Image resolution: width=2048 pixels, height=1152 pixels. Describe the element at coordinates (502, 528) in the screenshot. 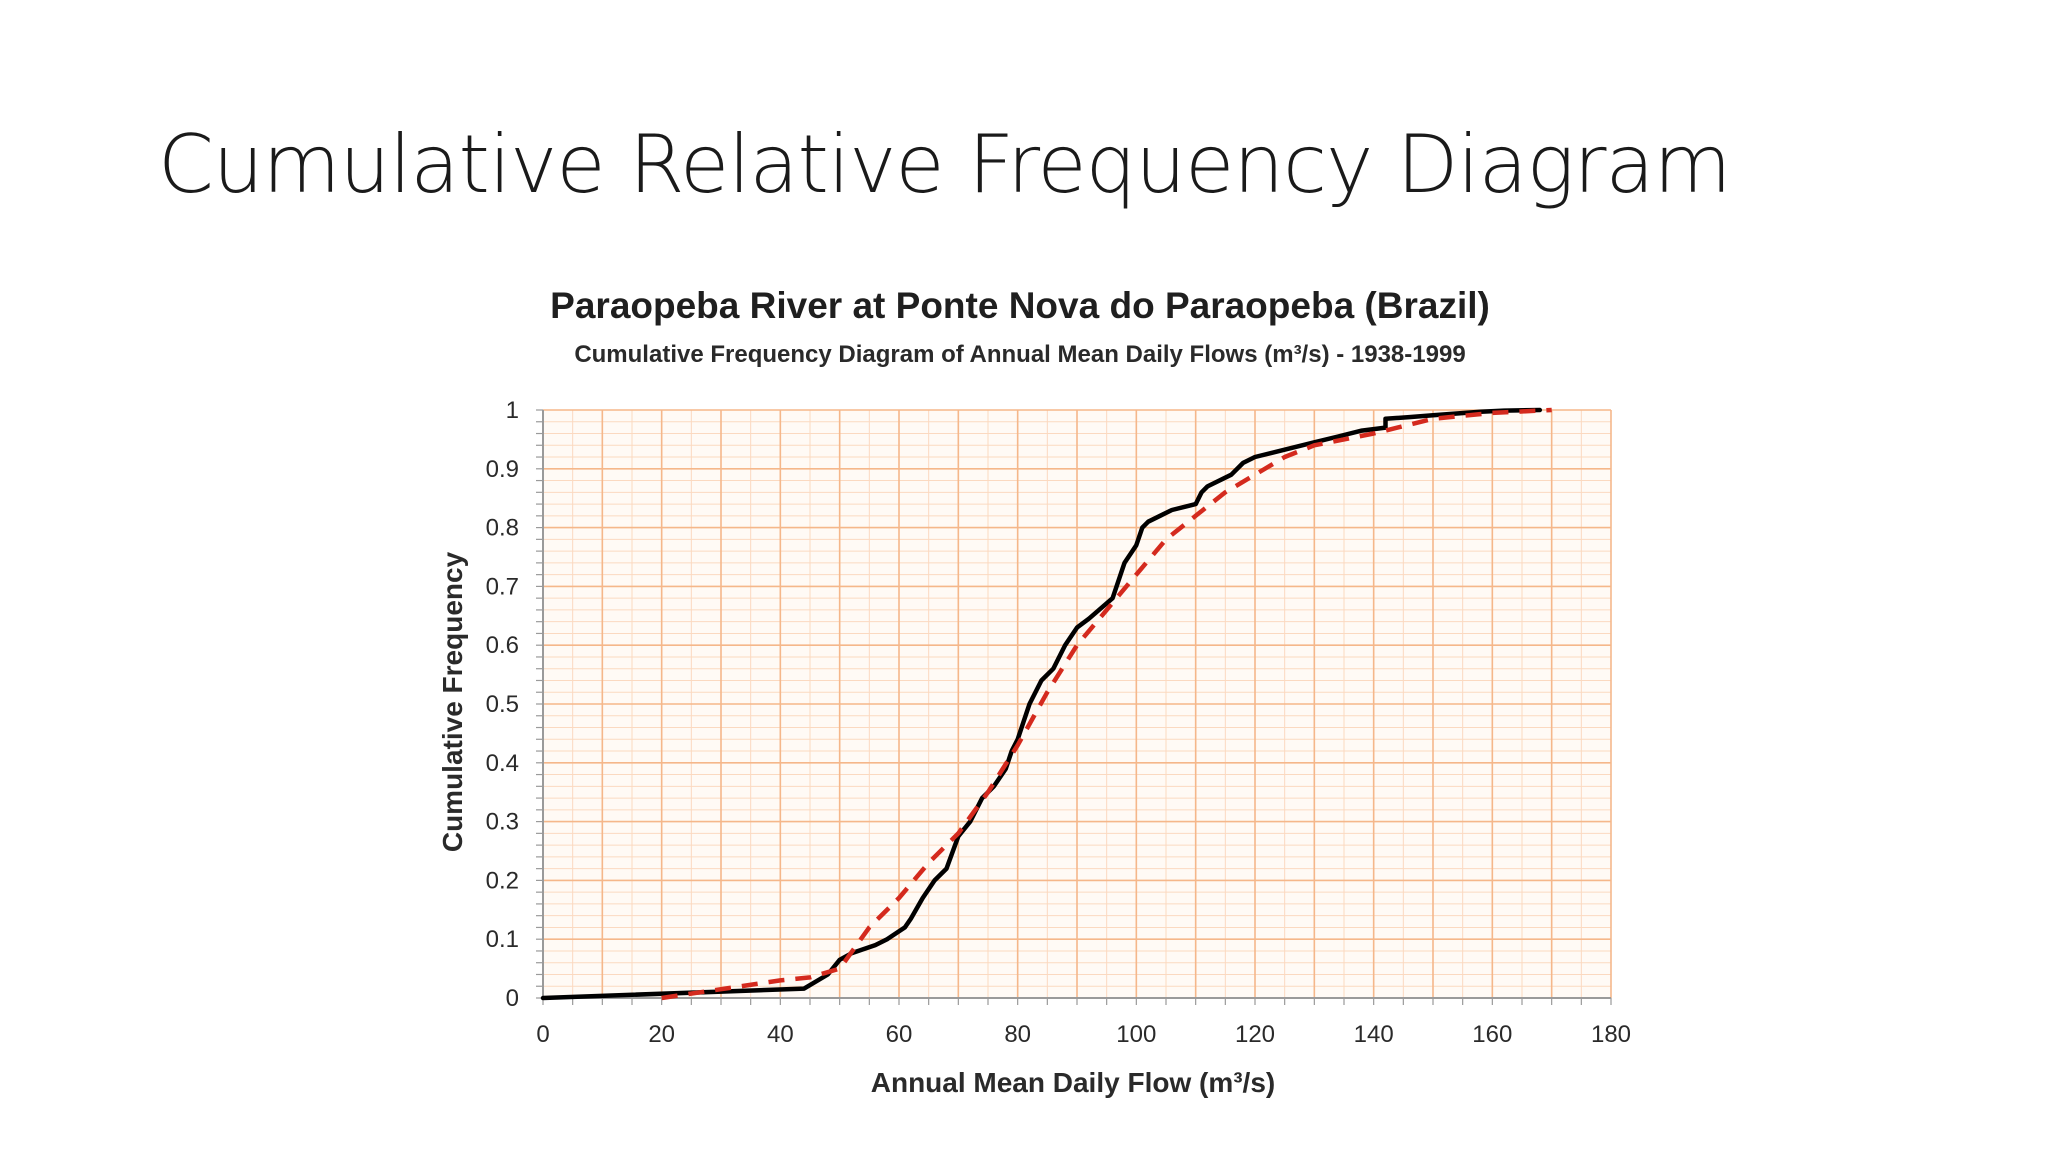

I see `y-tick-label: 0.8` at that location.